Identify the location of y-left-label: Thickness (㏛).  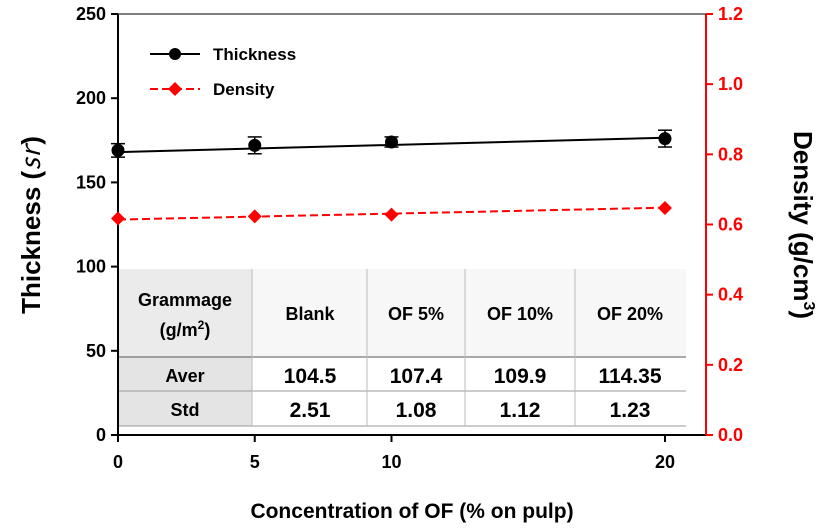
(31, 225).